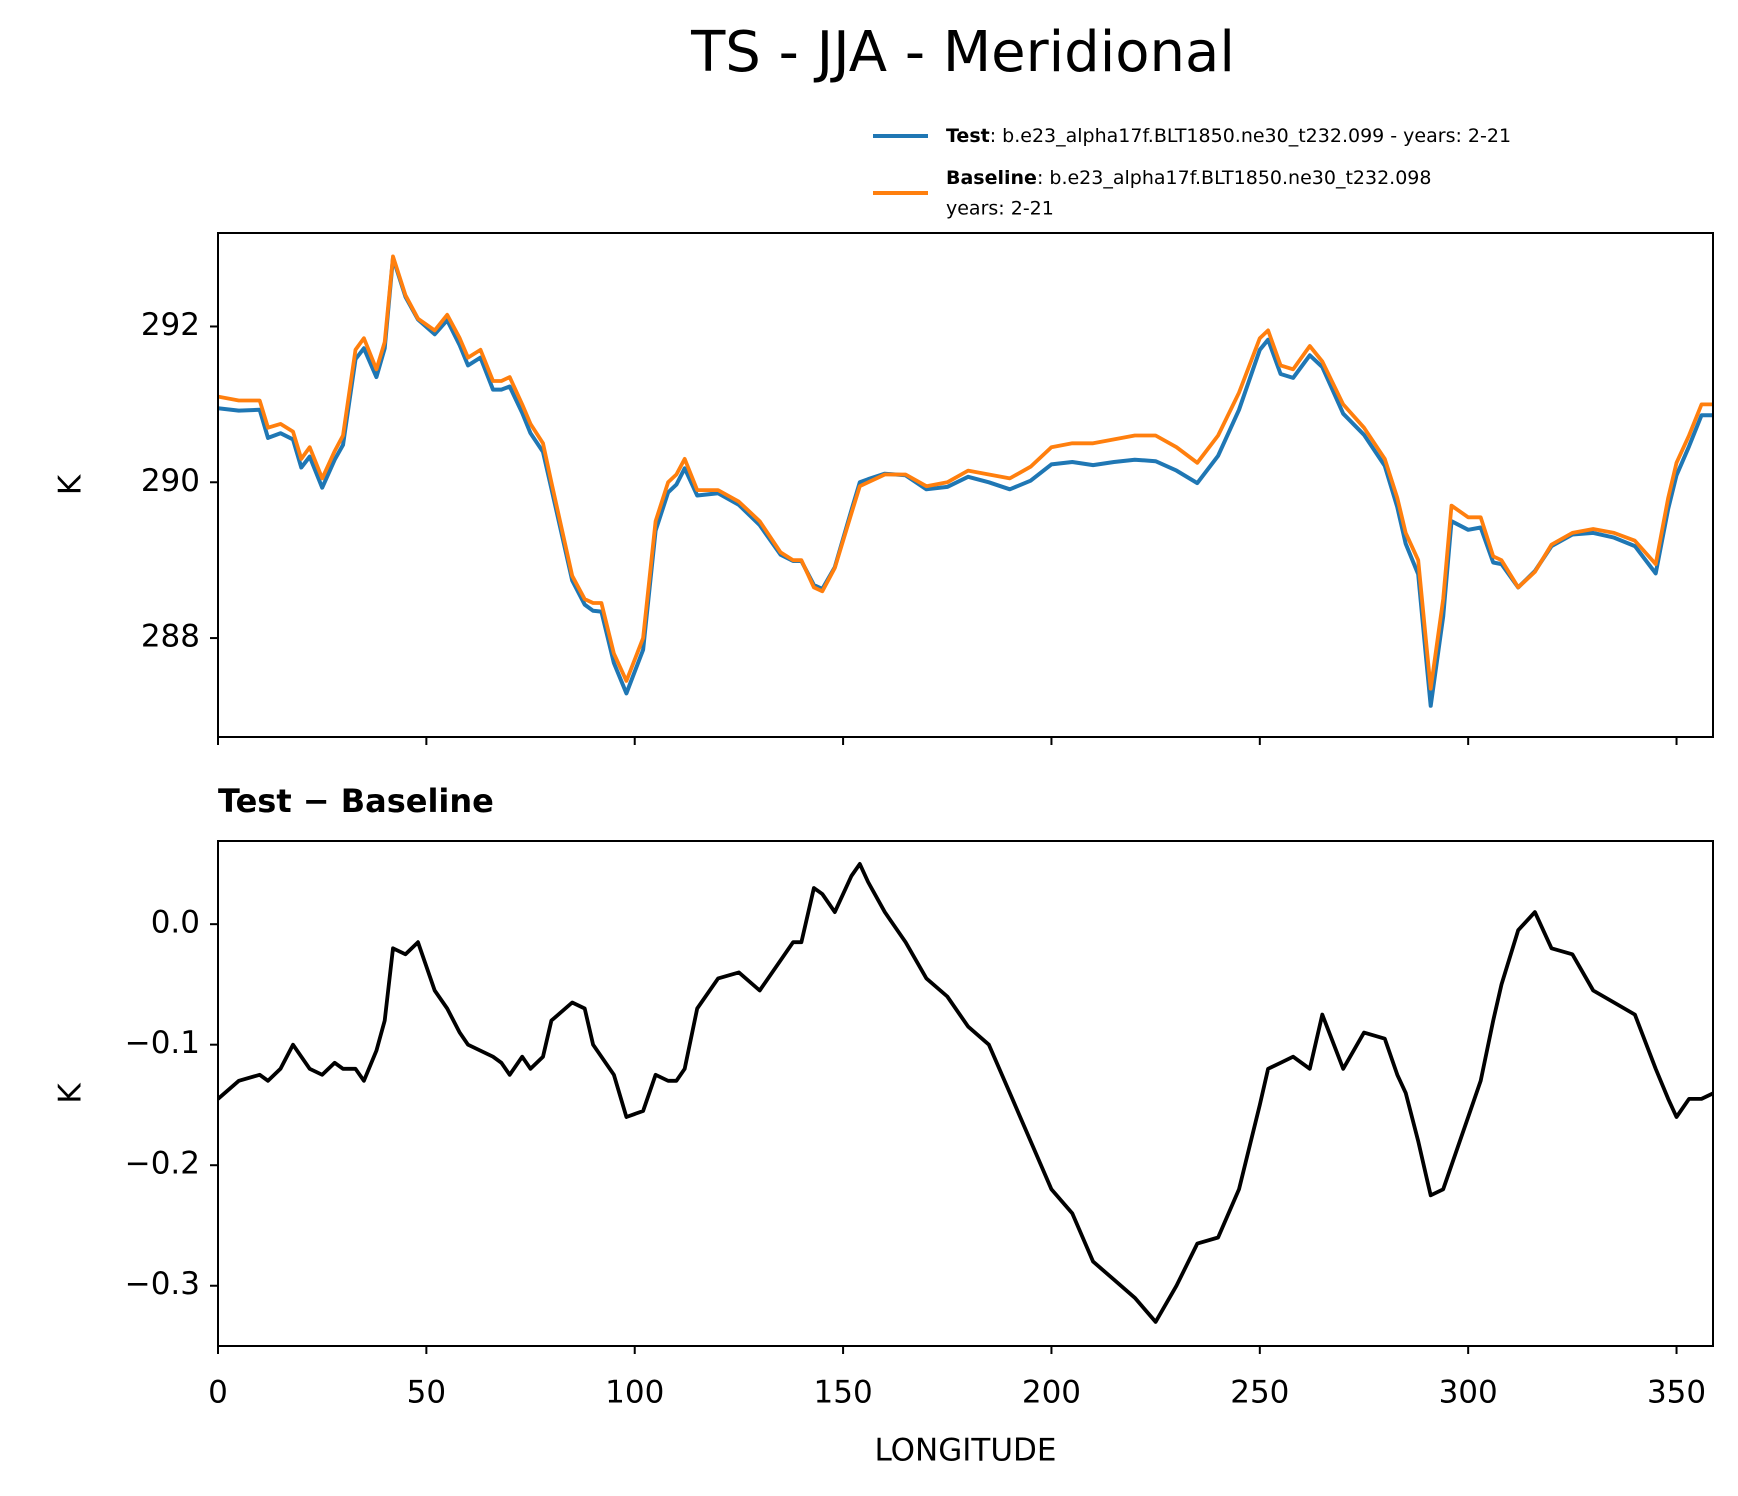  Describe the element at coordinates (218, 1393) in the screenshot. I see `x-tick-label: 0` at that location.